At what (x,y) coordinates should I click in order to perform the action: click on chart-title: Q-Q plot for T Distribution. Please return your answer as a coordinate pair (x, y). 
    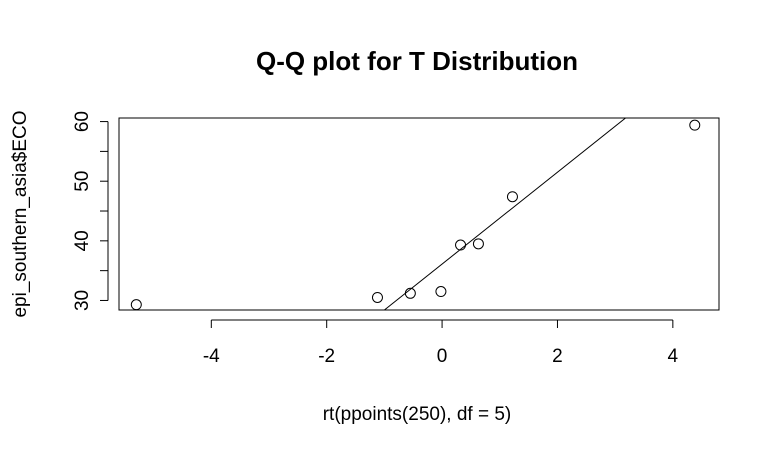
    Looking at the image, I should click on (417, 61).